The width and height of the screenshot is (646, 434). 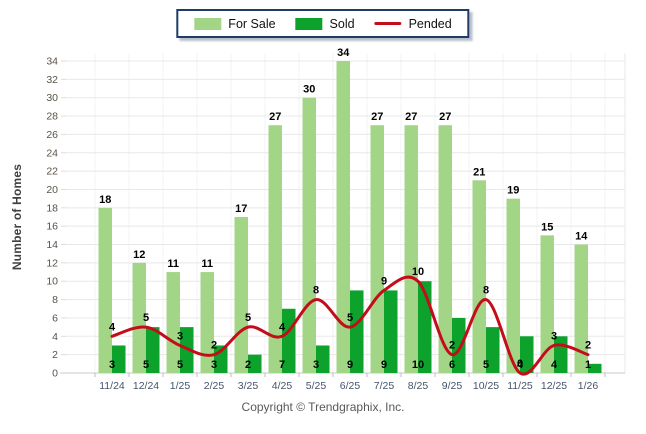 What do you see at coordinates (252, 23) in the screenshot?
I see `legend-label-for-sale: For Sale` at bounding box center [252, 23].